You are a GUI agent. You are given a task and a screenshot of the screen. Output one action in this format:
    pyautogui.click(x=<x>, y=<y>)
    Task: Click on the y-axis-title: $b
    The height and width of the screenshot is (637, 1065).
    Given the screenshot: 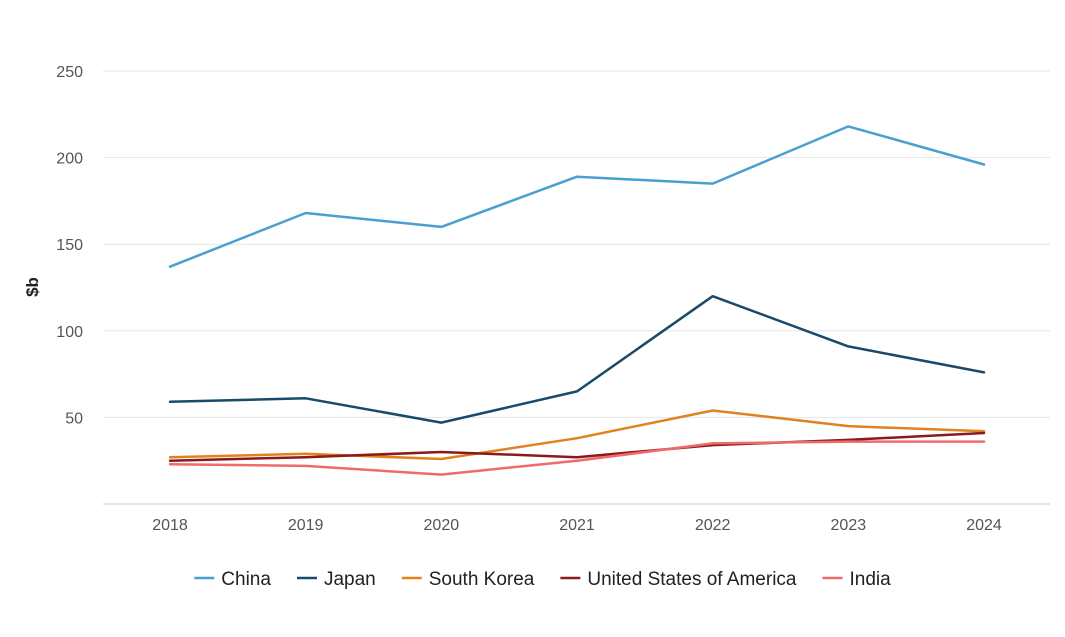 What is the action you would take?
    pyautogui.click(x=32, y=287)
    